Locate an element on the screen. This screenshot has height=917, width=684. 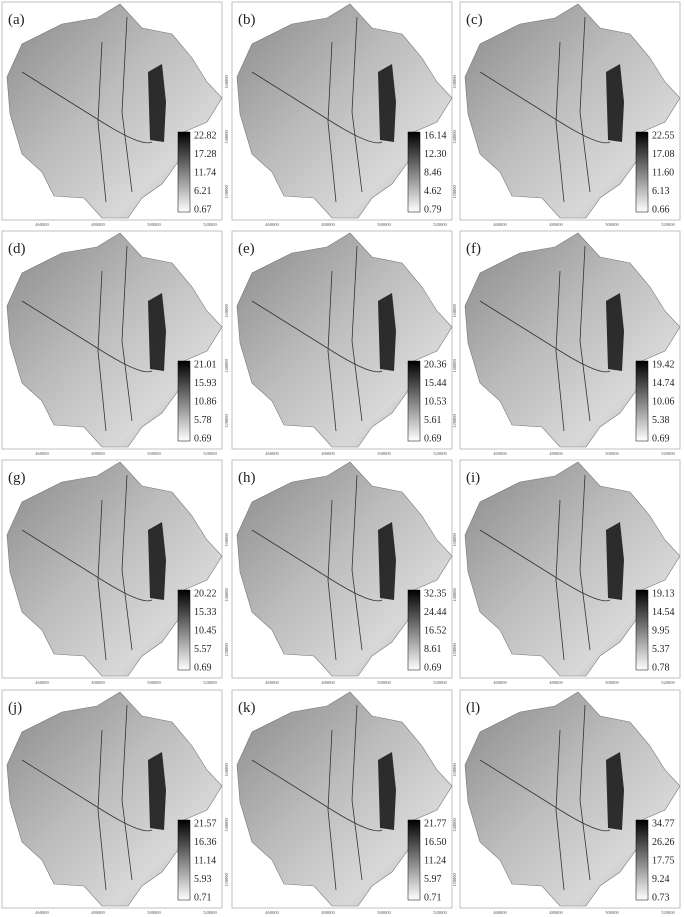
legend-value: 19.42 is located at coordinates (663, 364).